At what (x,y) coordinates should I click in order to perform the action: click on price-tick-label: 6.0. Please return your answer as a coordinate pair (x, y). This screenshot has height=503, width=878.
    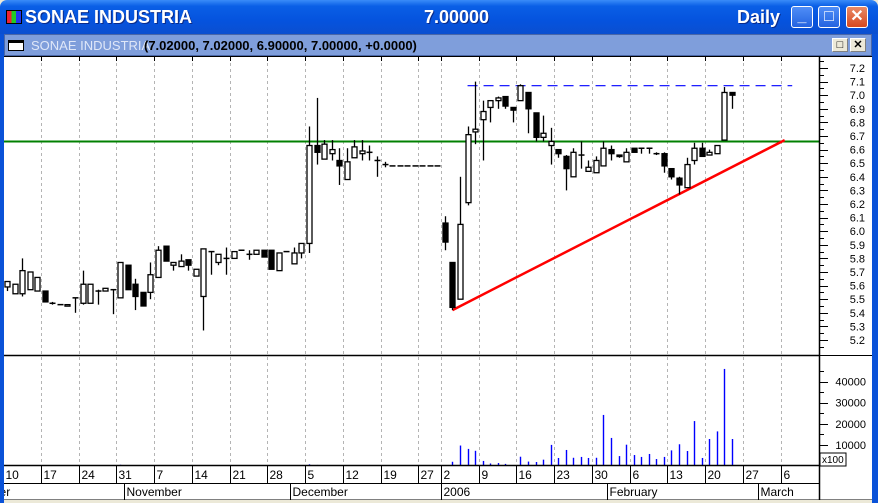
    Looking at the image, I should click on (857, 232).